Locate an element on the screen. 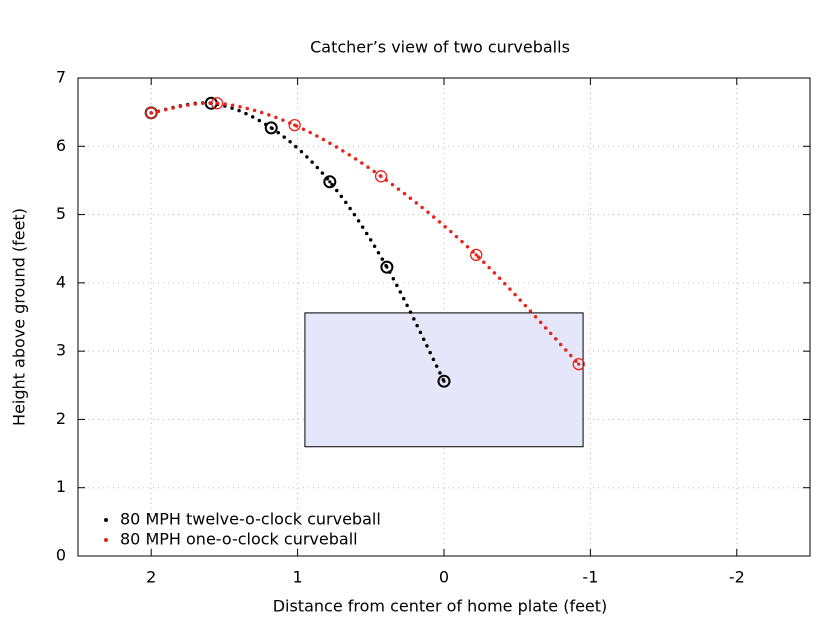 The width and height of the screenshot is (820, 632). y-axis-label: Height above ground (feet) is located at coordinates (19, 317).